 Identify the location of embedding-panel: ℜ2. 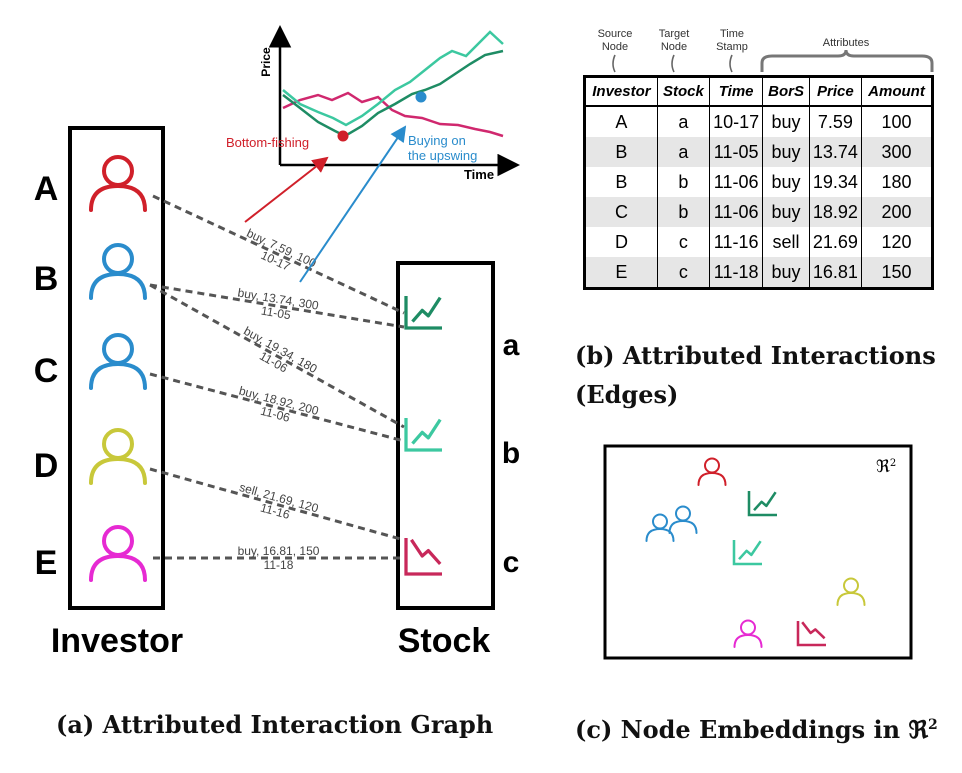
(758, 552).